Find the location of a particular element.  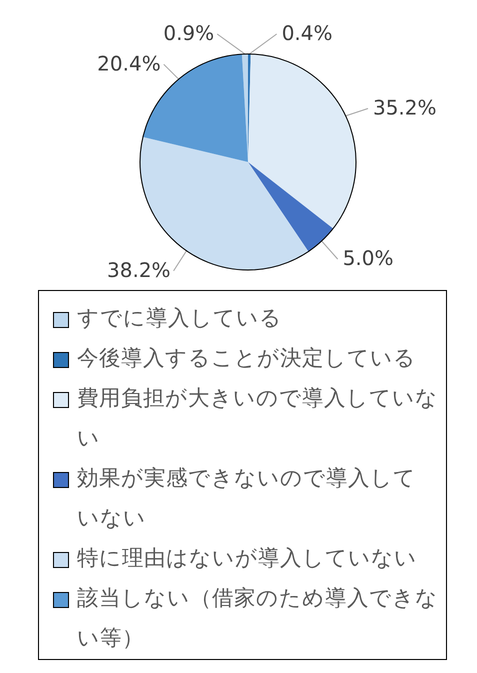

data-label: 20.4% is located at coordinates (129, 63).